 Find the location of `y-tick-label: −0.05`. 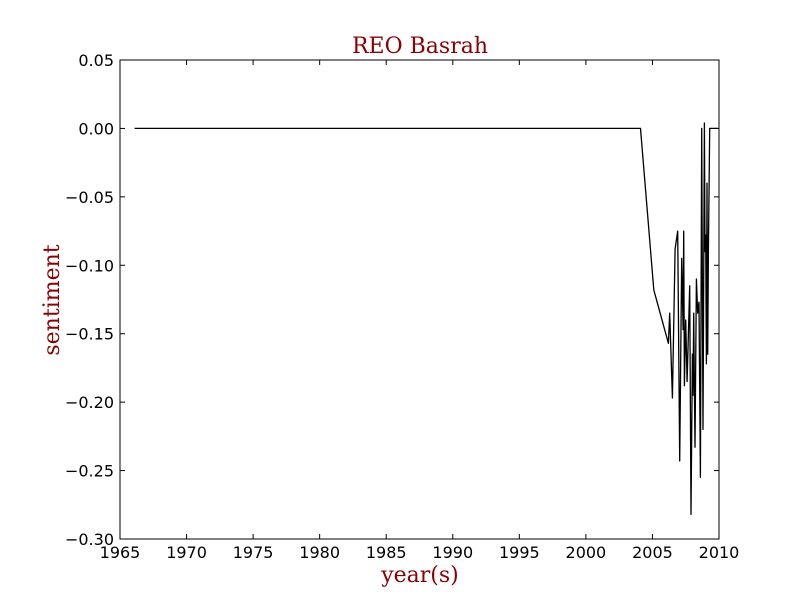

y-tick-label: −0.05 is located at coordinates (89, 197).